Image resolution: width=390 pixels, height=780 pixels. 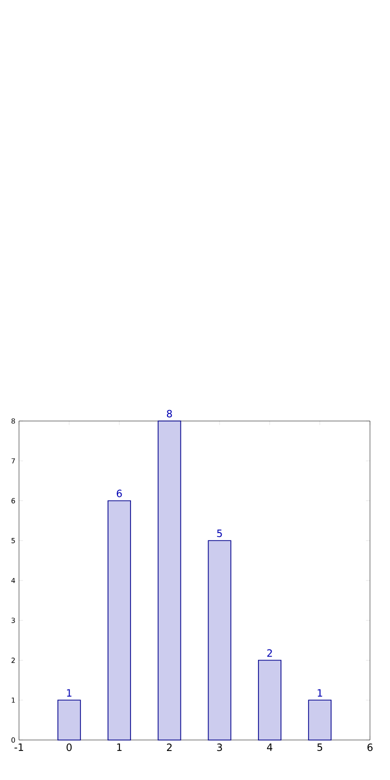 What do you see at coordinates (269, 653) in the screenshot?
I see `data-label: 2` at bounding box center [269, 653].